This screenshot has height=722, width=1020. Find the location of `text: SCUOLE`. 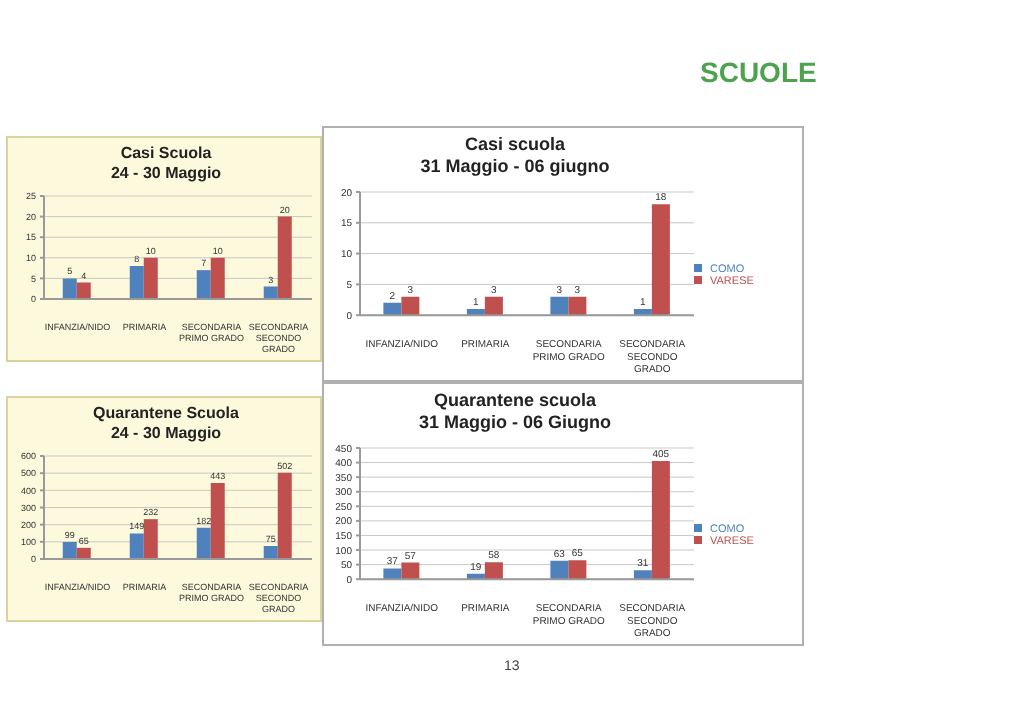

text: SCUOLE is located at coordinates (758, 72).